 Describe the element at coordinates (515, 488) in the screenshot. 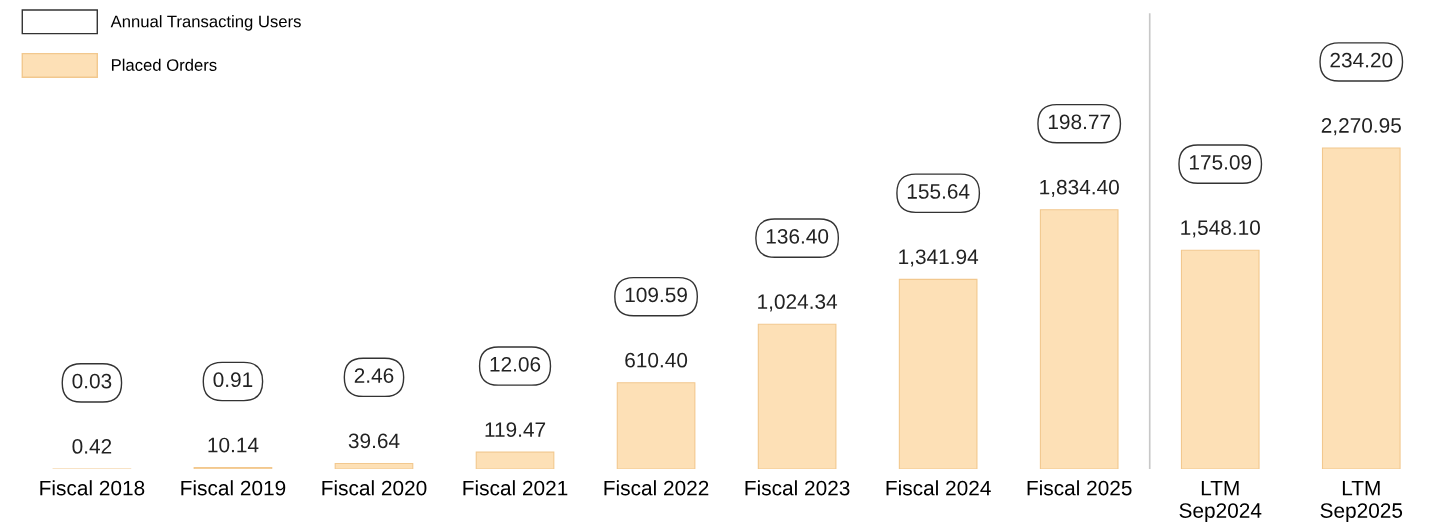

I see `x-tick-label: Fiscal 2021` at that location.